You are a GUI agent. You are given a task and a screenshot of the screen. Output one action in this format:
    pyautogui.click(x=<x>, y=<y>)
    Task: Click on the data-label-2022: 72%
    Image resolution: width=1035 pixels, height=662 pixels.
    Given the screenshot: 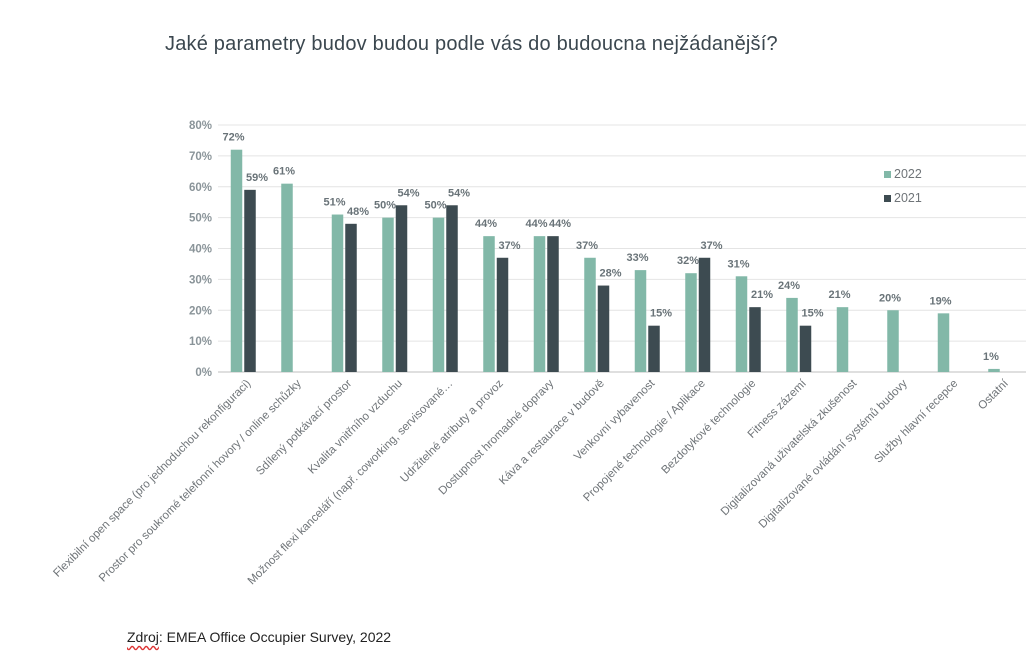 What is the action you would take?
    pyautogui.click(x=233, y=138)
    